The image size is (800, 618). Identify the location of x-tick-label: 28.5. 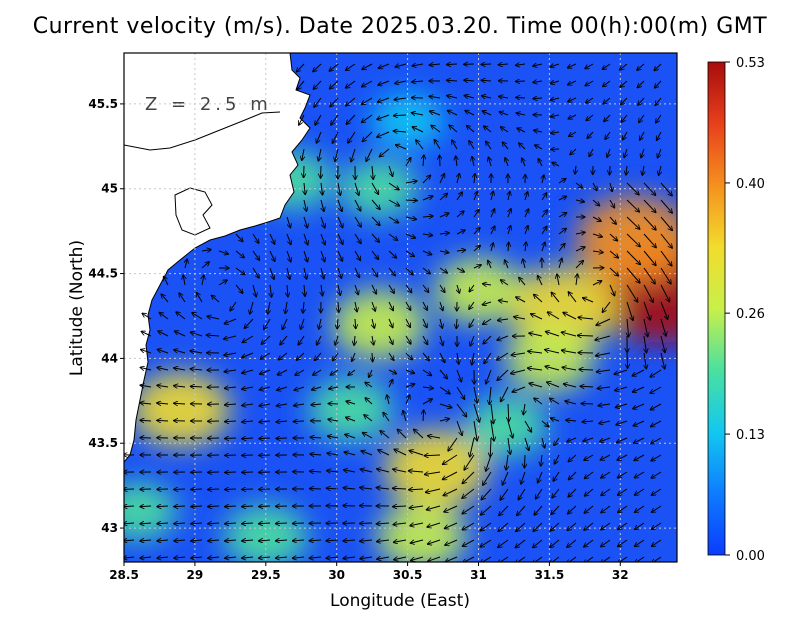
(124, 575).